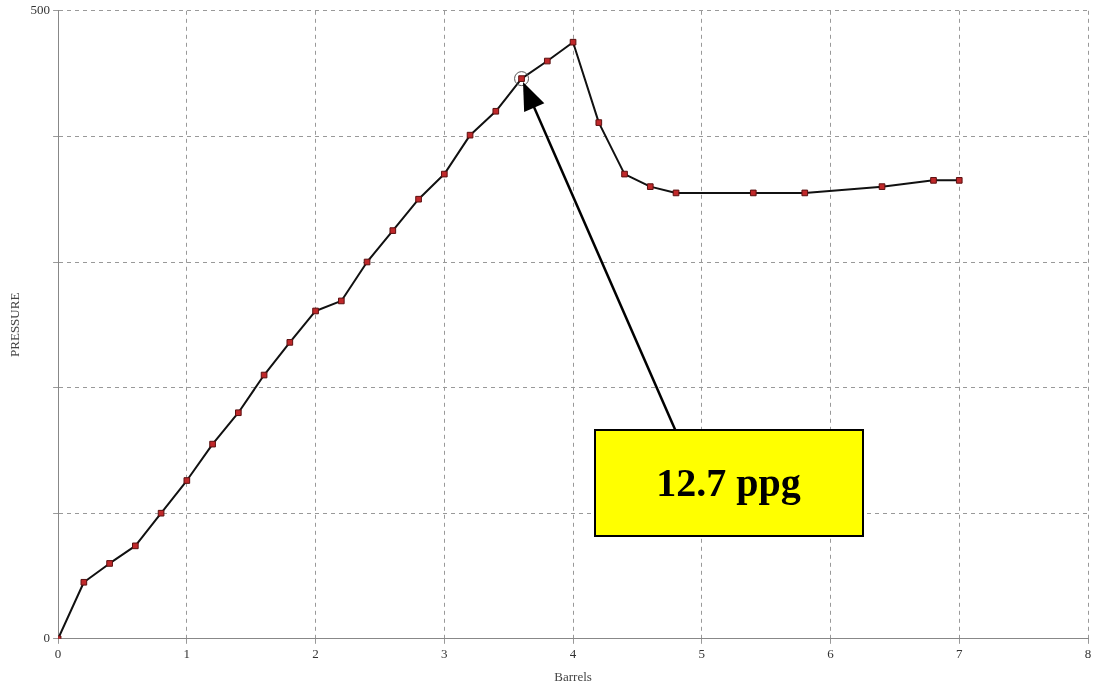  I want to click on x-tick-label: 6, so click(831, 654).